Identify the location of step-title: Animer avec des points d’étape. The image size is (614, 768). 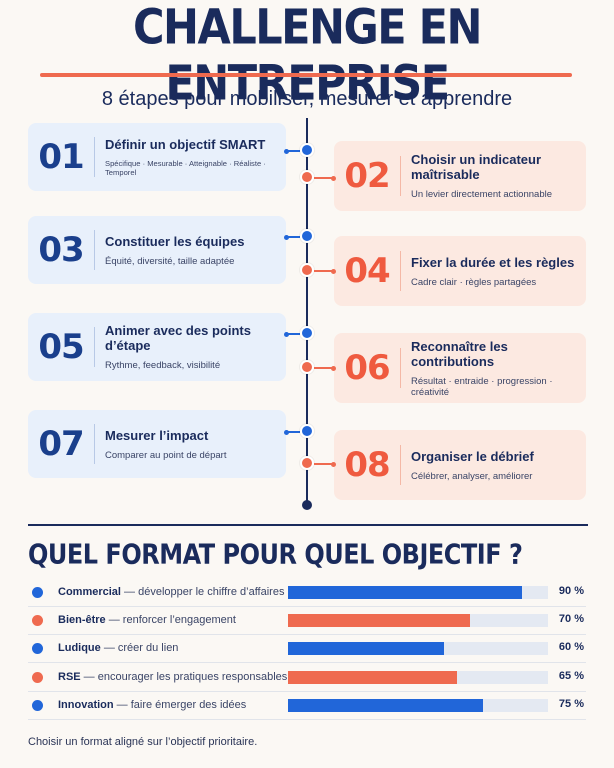
(178, 338).